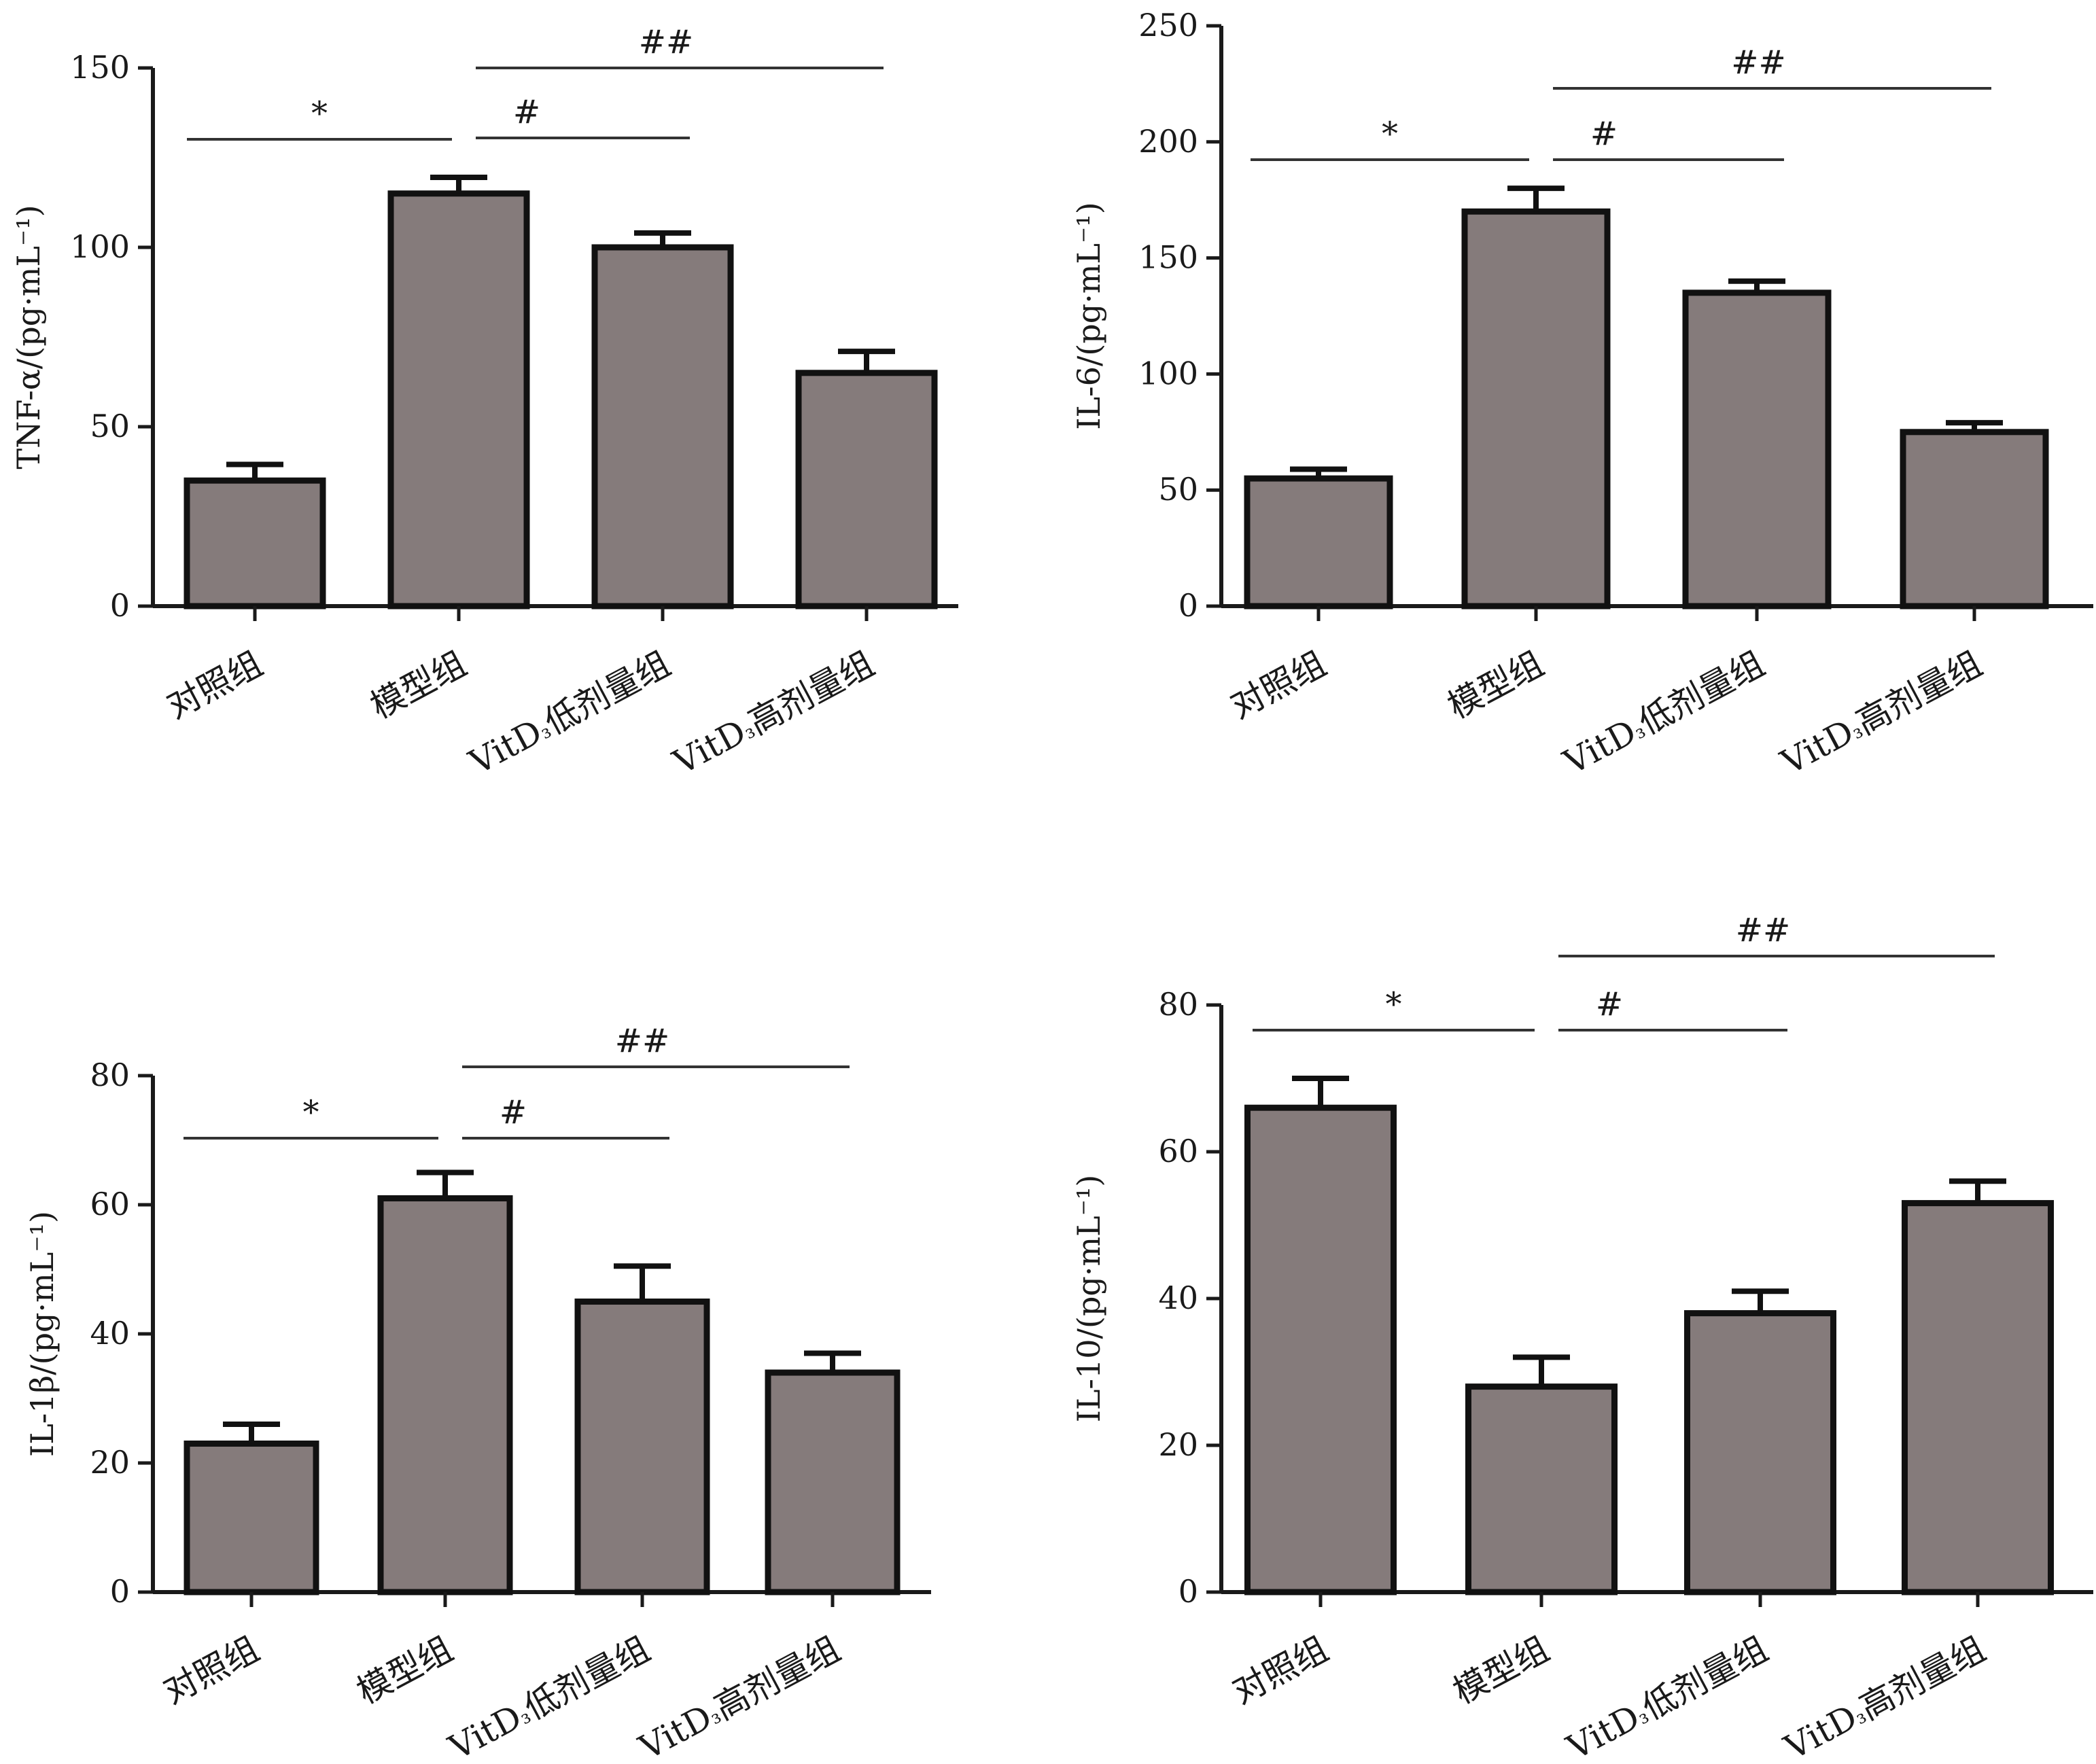  Describe the element at coordinates (1168, 25) in the screenshot. I see `y-tick-label: 250` at that location.